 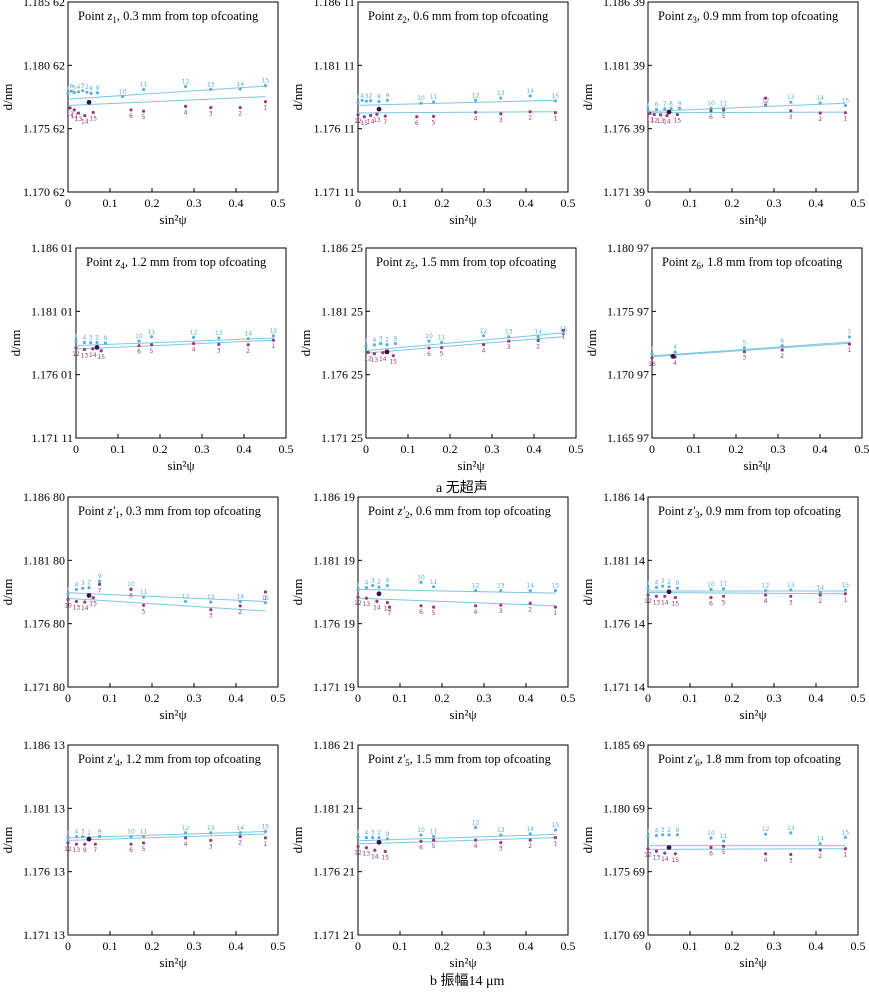 What do you see at coordinates (44, 872) in the screenshot?
I see `y-tick-label: 1.176 13` at bounding box center [44, 872].